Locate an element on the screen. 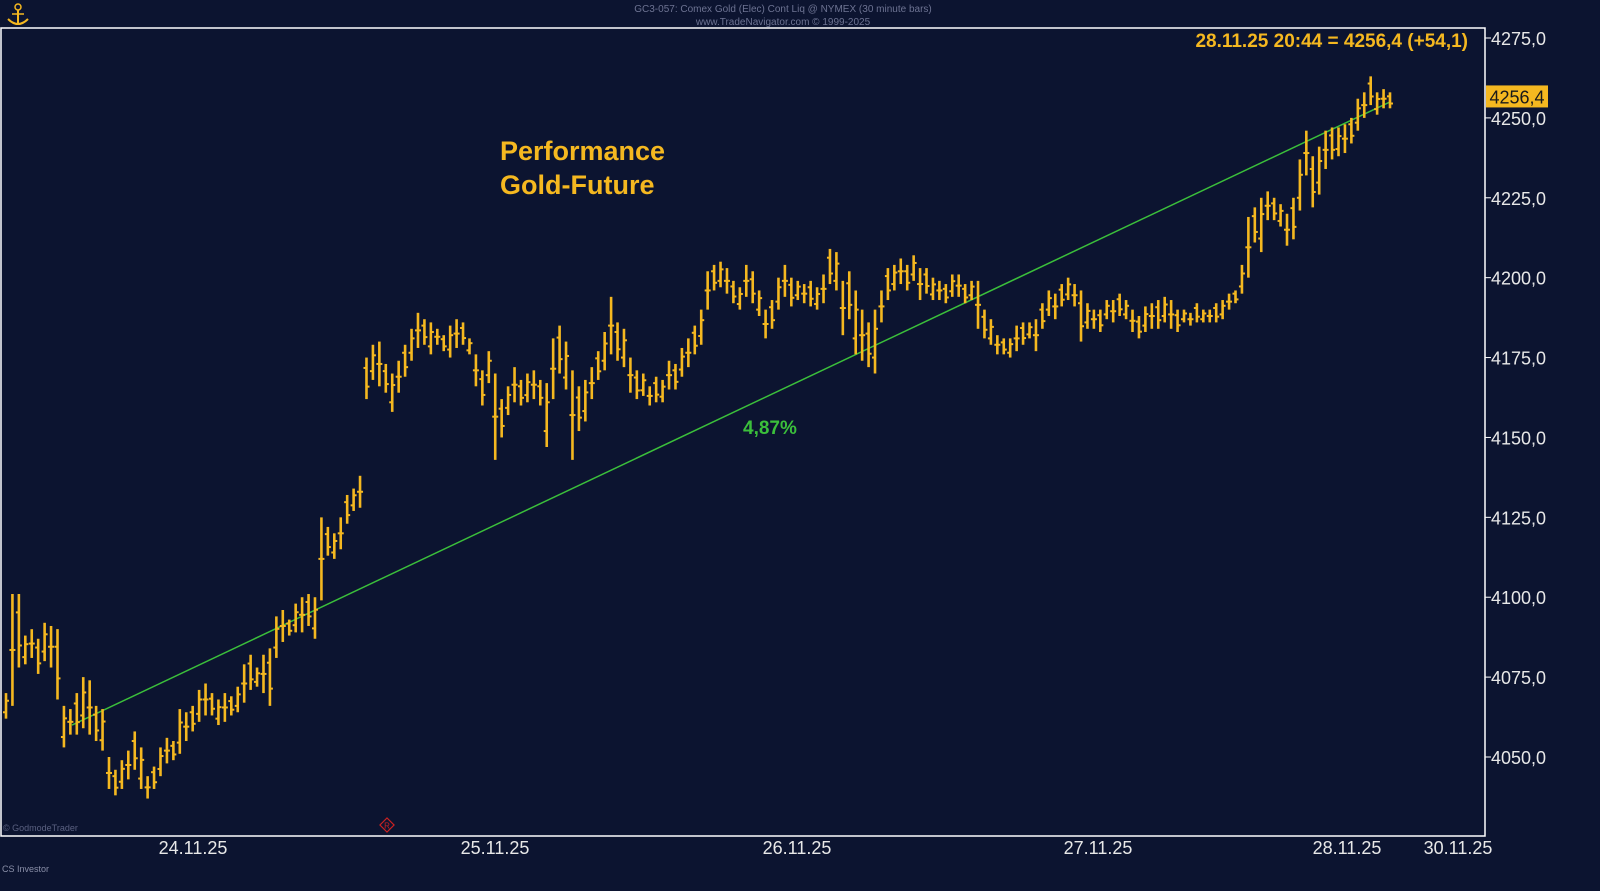 Image resolution: width=1600 pixels, height=891 pixels. svg-text: R is located at coordinates (387, 826).